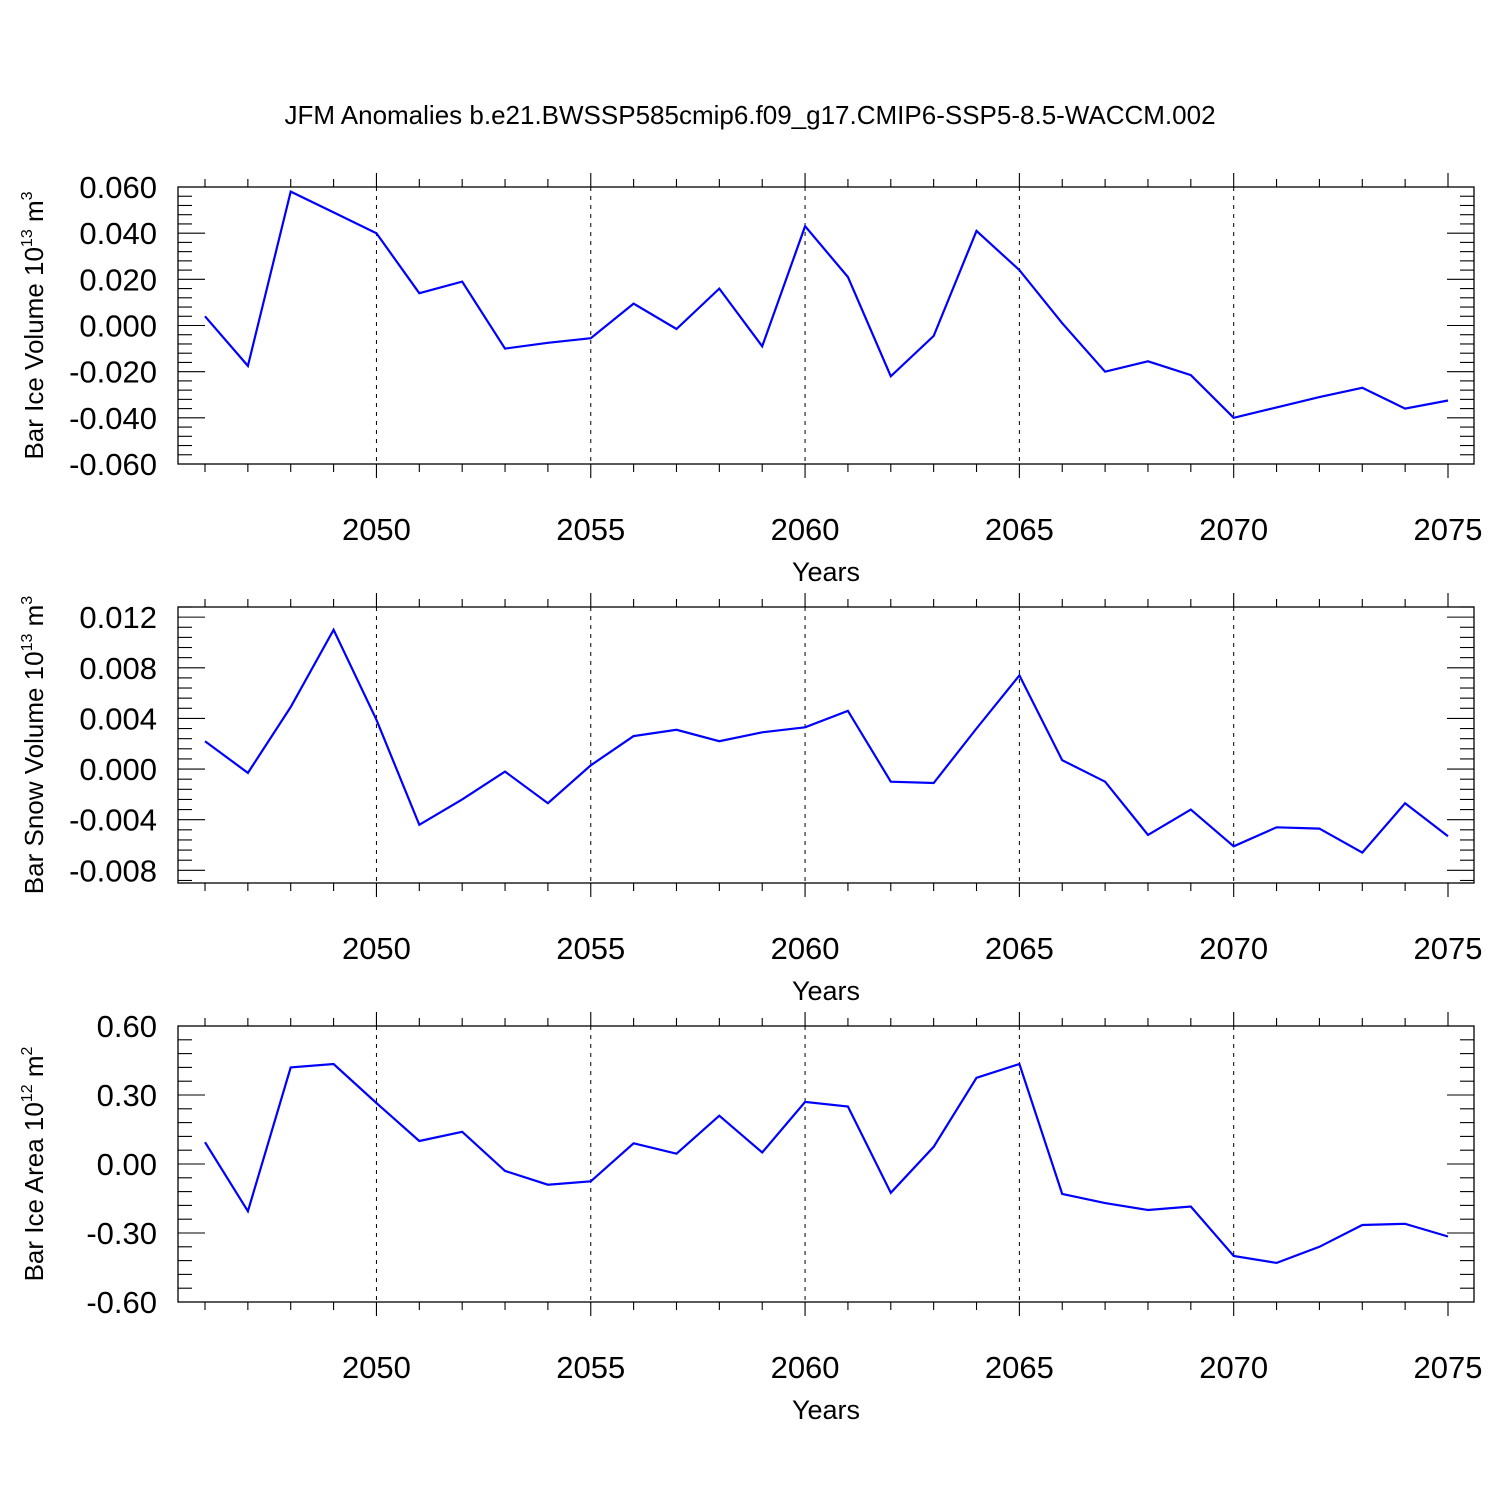 Image resolution: width=1500 pixels, height=1500 pixels. I want to click on y-tick-label: 0.040, so click(118, 233).